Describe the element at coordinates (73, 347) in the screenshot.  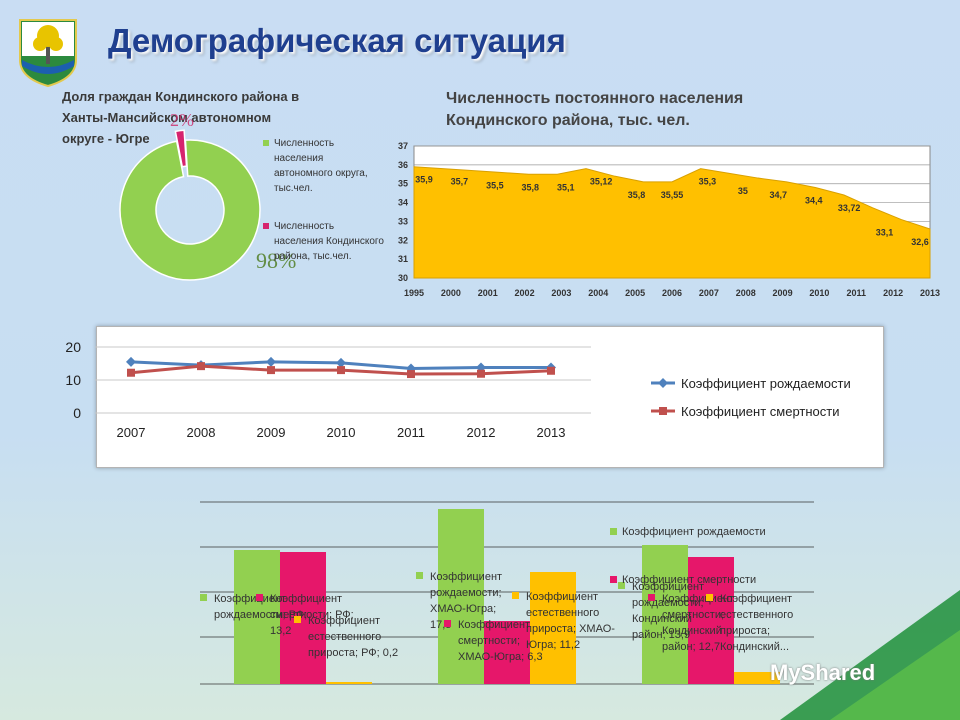
I see `y-tick-label: 20` at that location.